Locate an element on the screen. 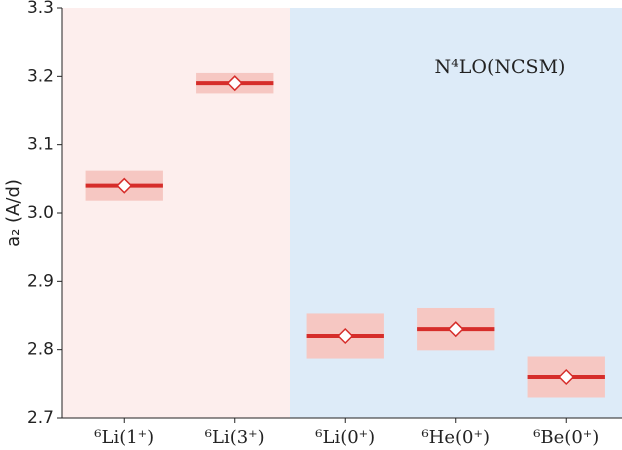 This screenshot has width=622, height=450. x-tick-label: ⁶Li(0⁺) is located at coordinates (345, 437).